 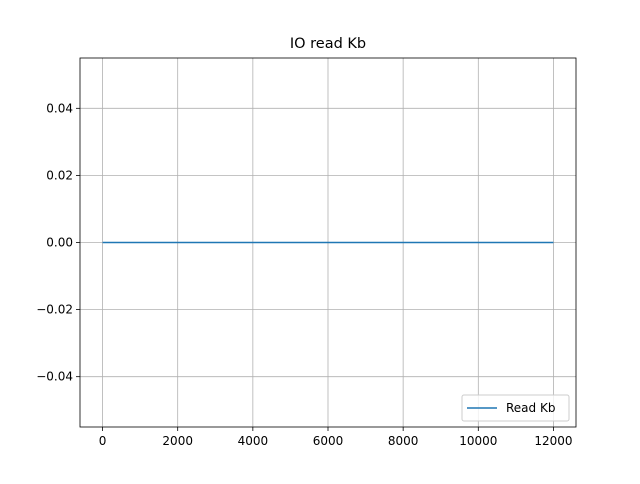 I want to click on x-axis: 0 2000 4000 6000 8000 10000 12000, so click(x=336, y=437).